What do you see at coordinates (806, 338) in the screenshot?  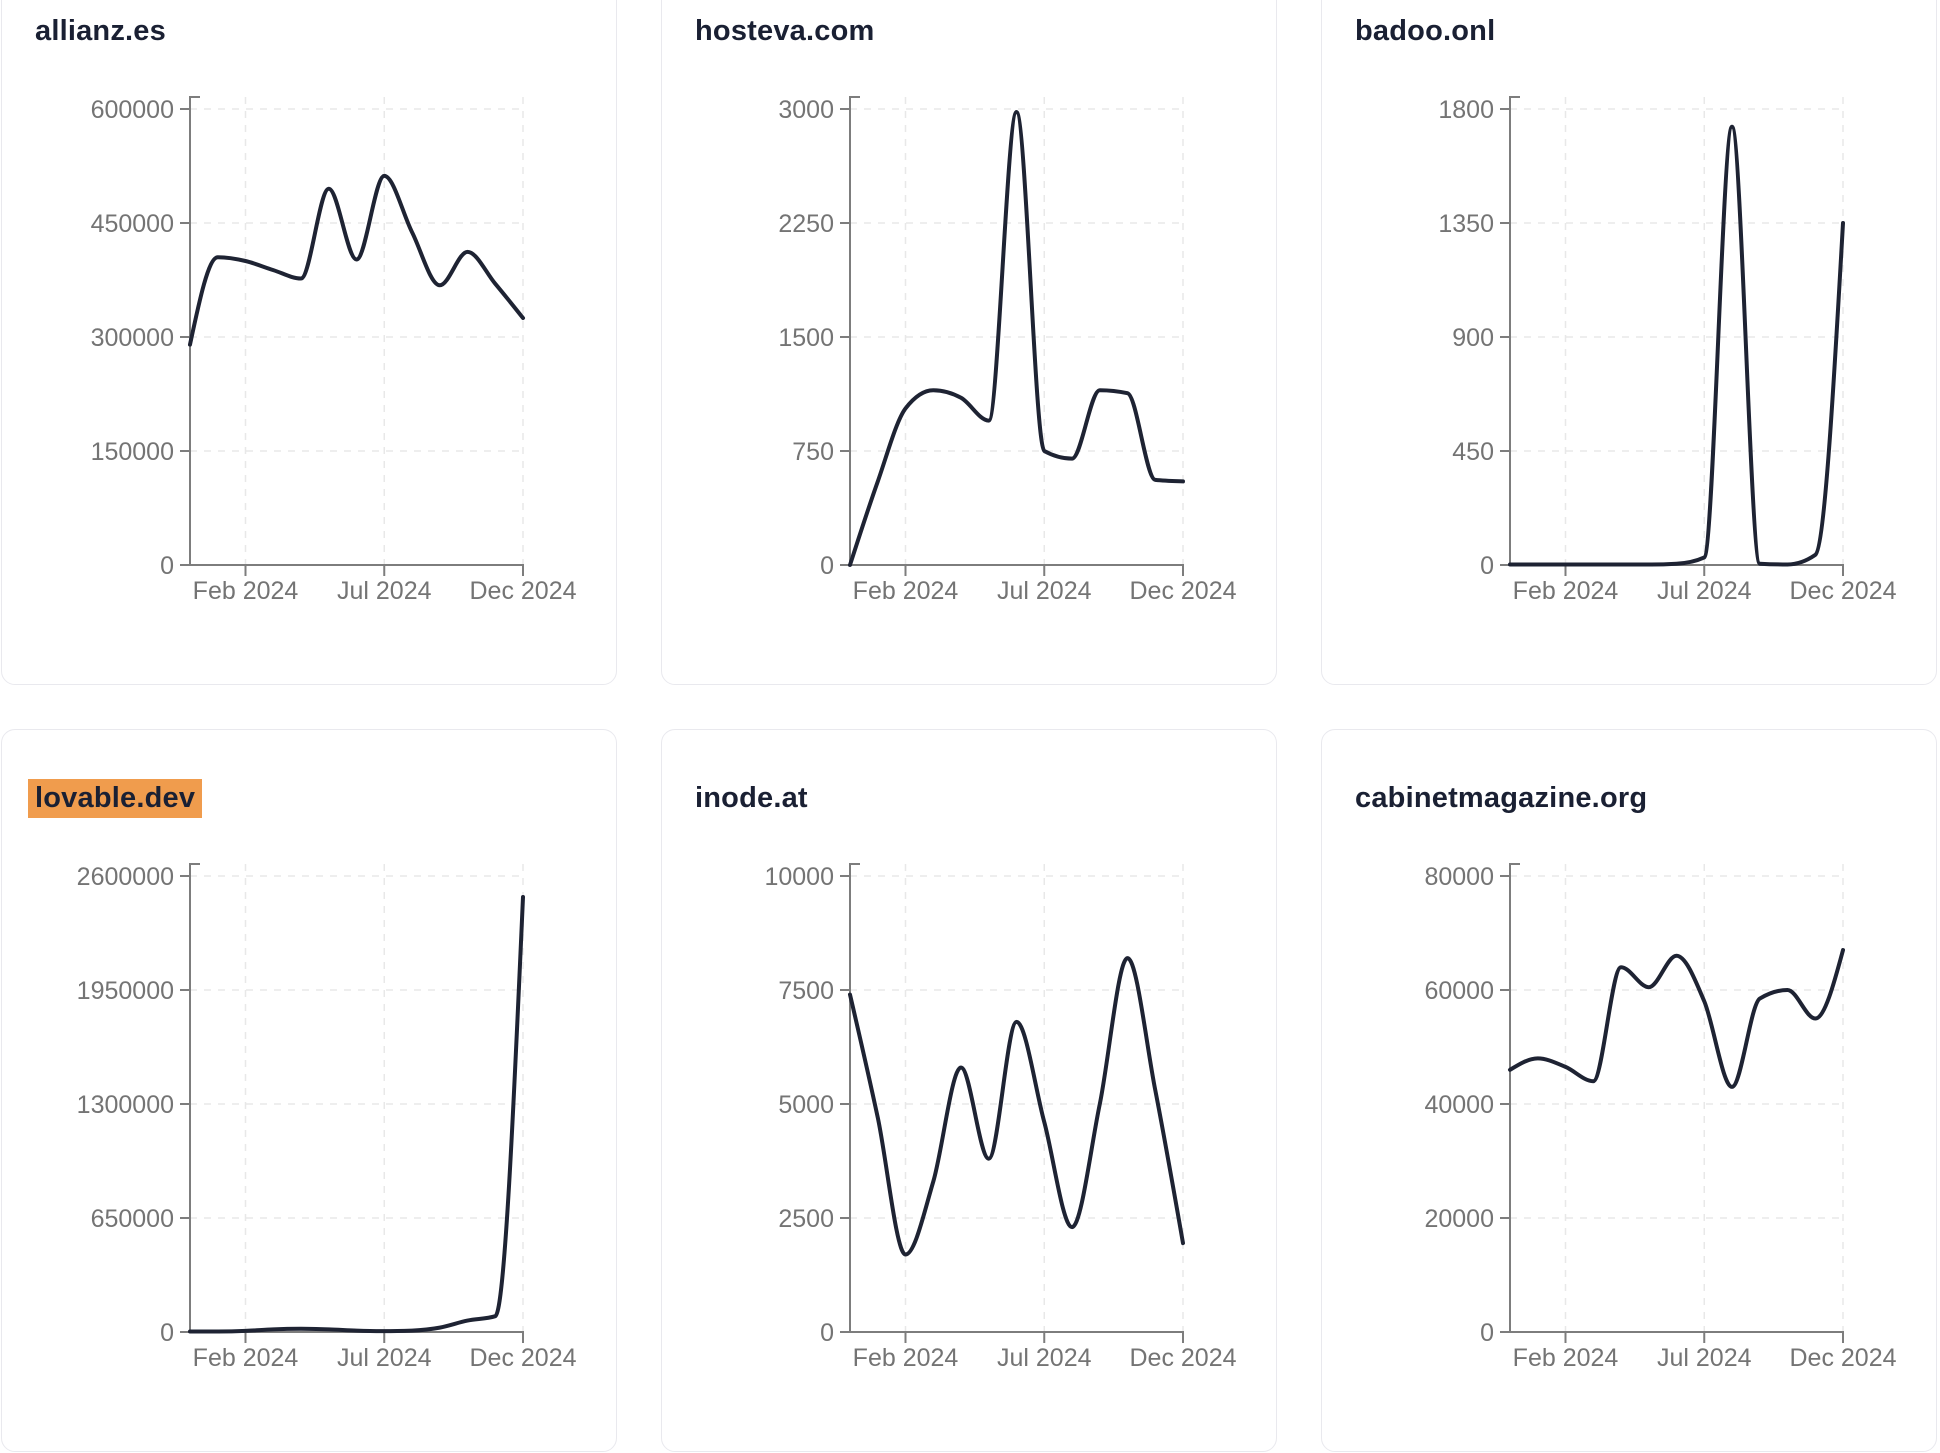 I see `svg-text: 1500` at bounding box center [806, 338].